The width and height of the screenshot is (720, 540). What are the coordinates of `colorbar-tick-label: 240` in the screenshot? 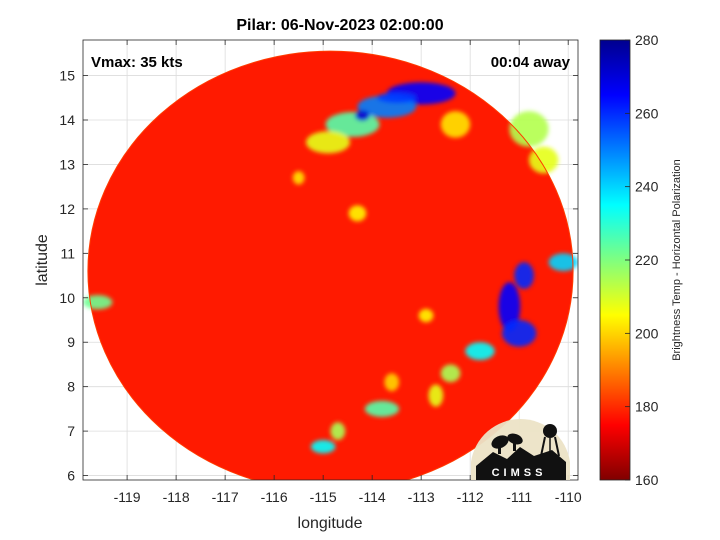 It's located at (647, 187).